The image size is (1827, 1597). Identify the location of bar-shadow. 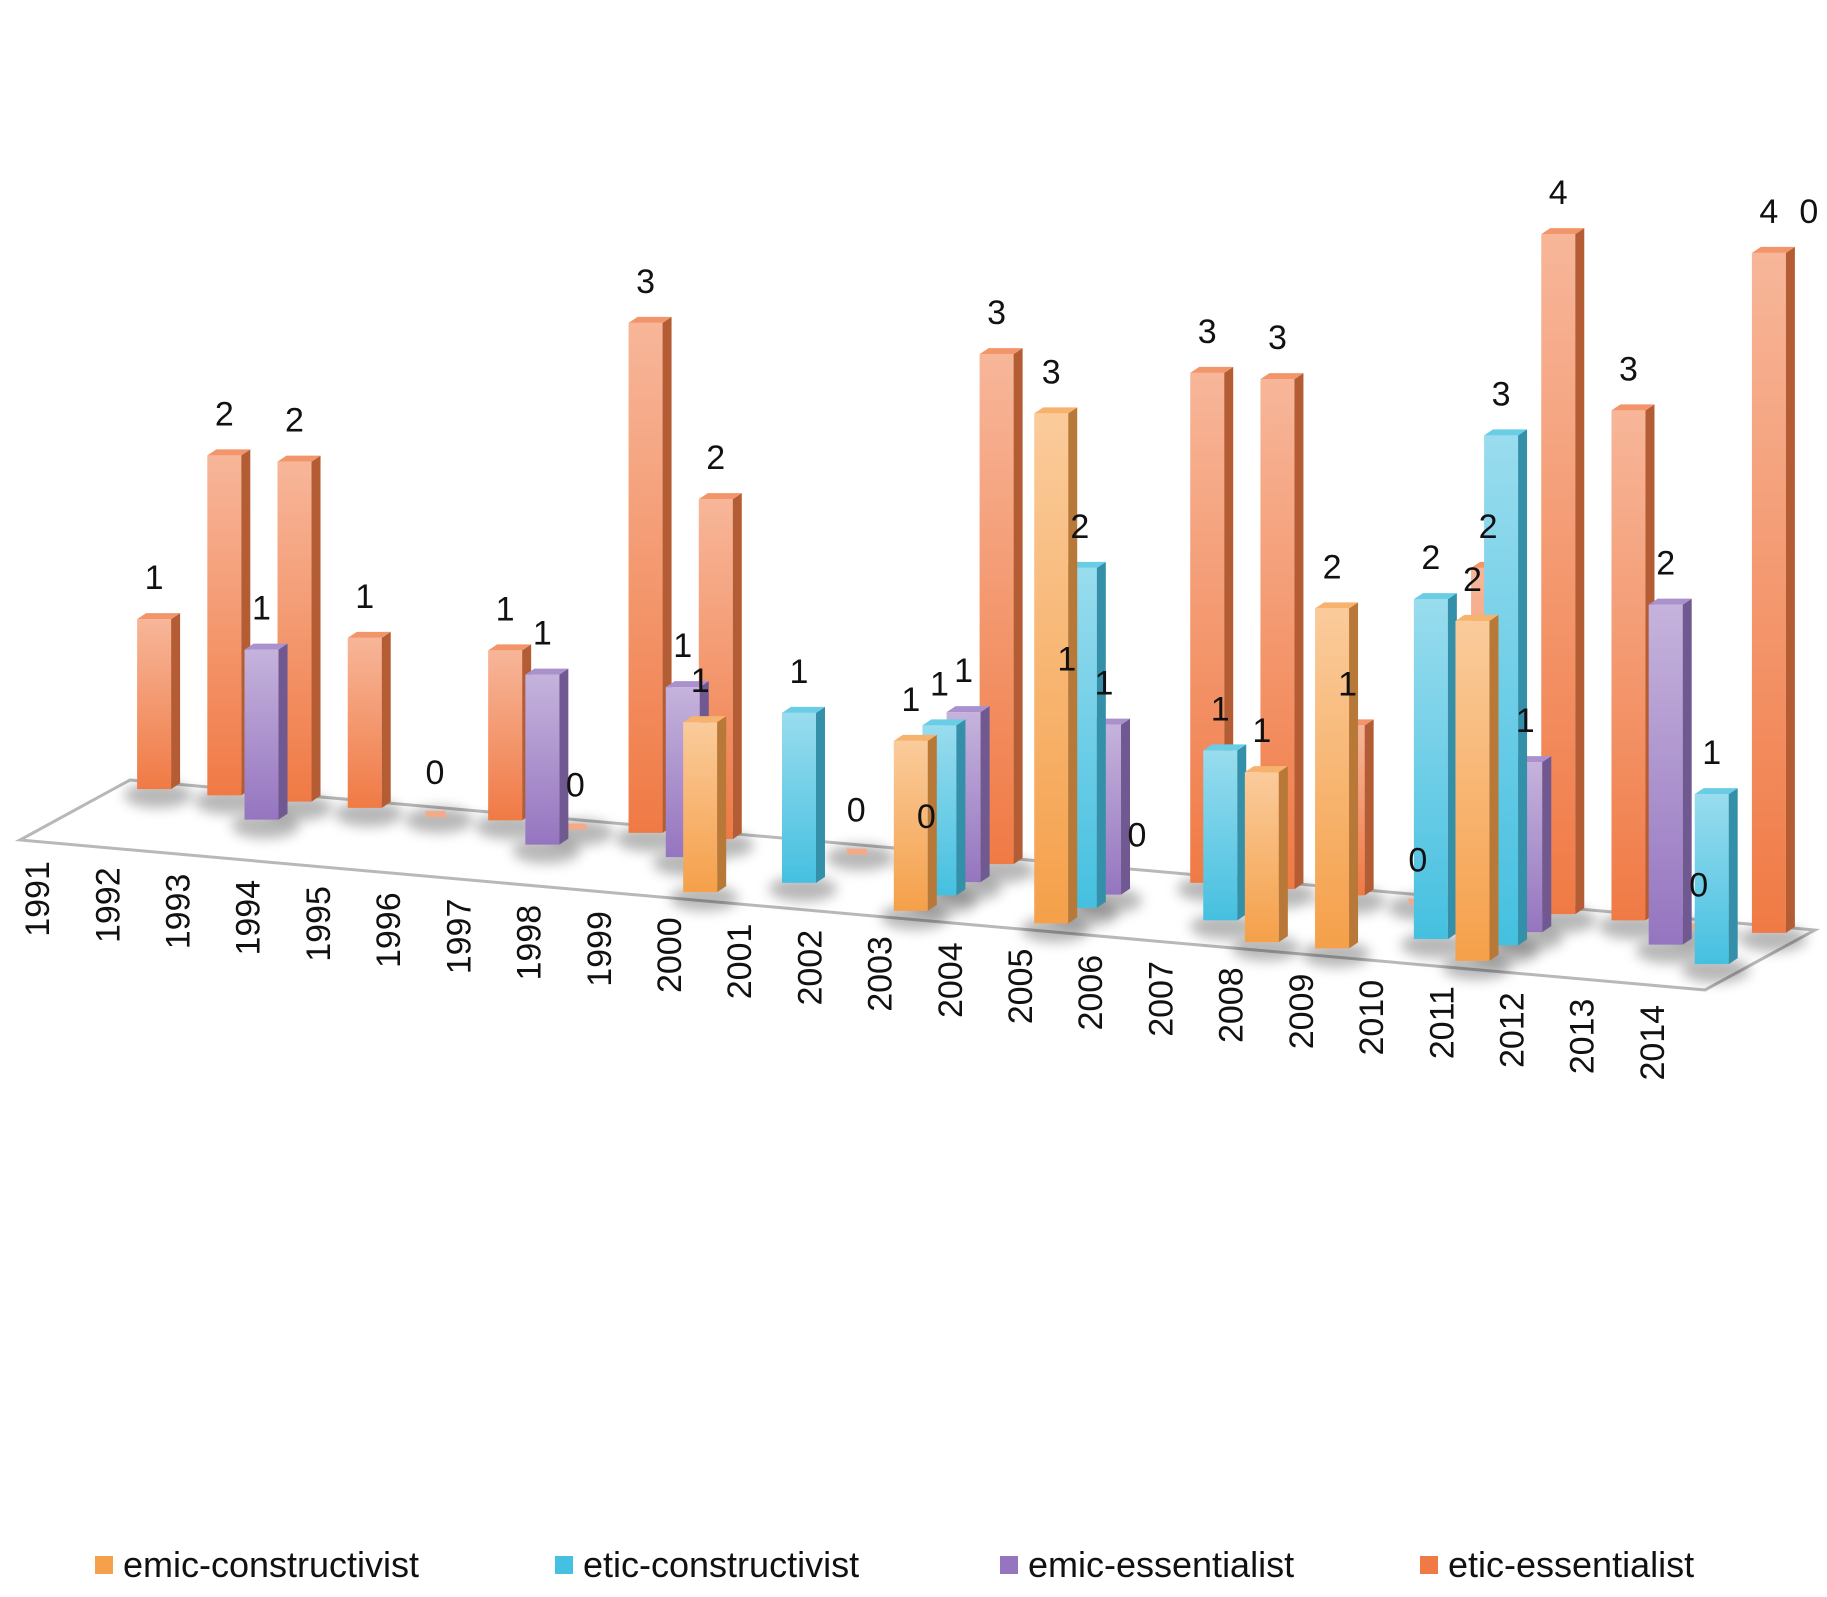
(438, 820).